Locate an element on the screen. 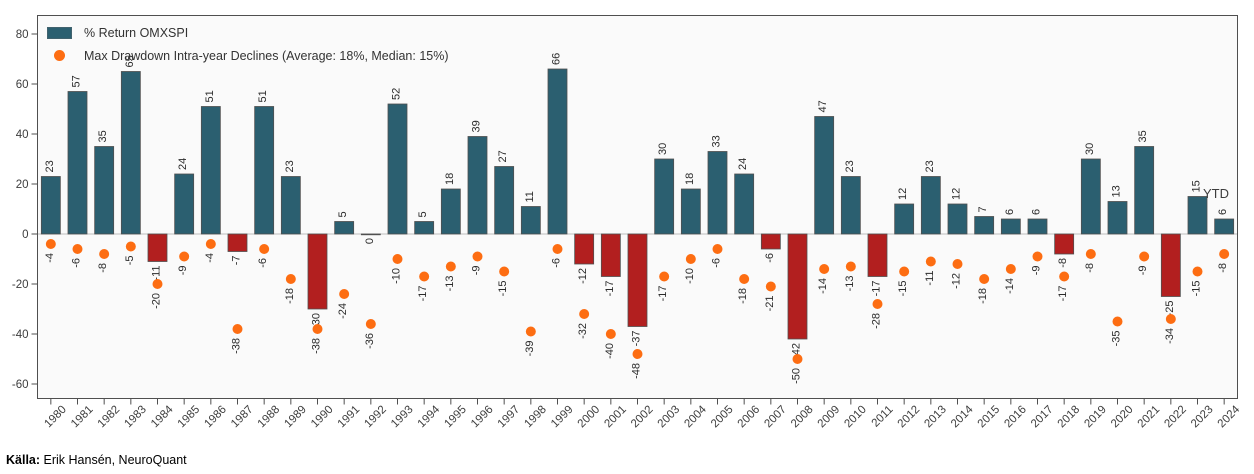 The height and width of the screenshot is (474, 1254). bar-label-2013: 23 is located at coordinates (930, 166).